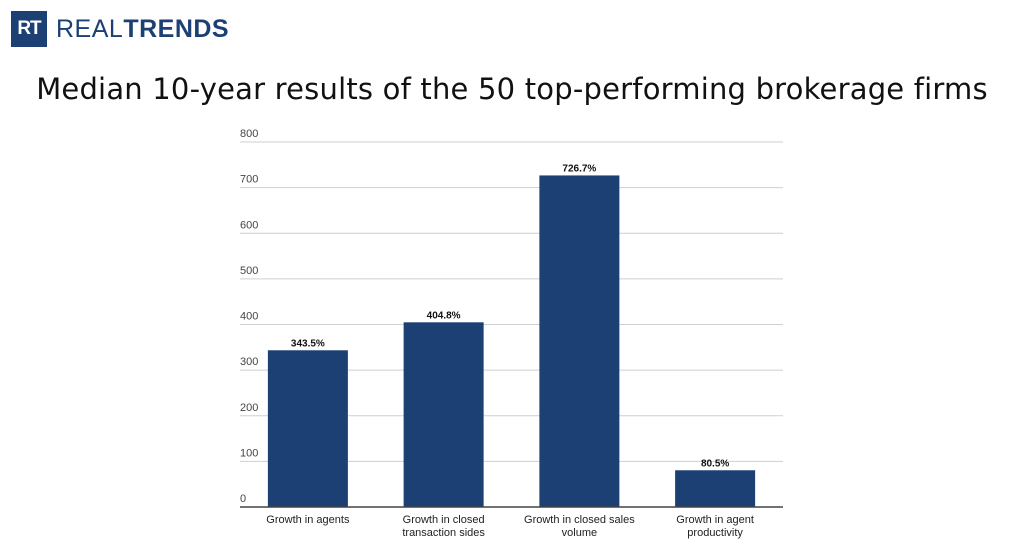 Image resolution: width=1024 pixels, height=554 pixels. What do you see at coordinates (715, 463) in the screenshot?
I see `data-label: 80.5%` at bounding box center [715, 463].